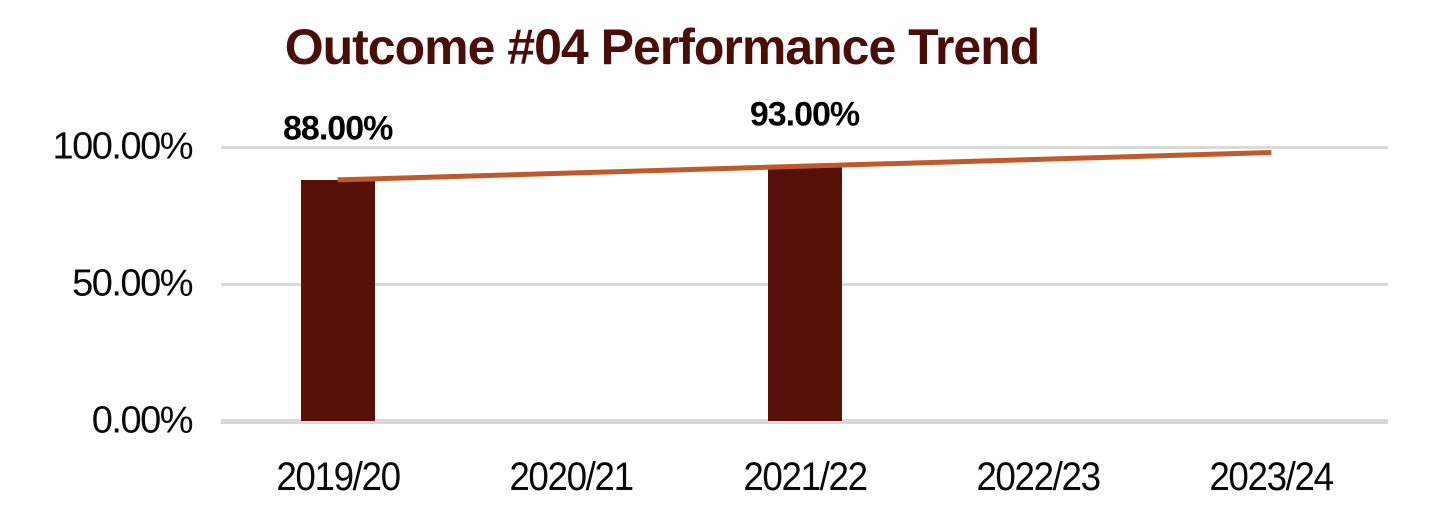 Image resolution: width=1434 pixels, height=528 pixels. What do you see at coordinates (132, 283) in the screenshot?
I see `y-tick-label-50: 50.00%` at bounding box center [132, 283].